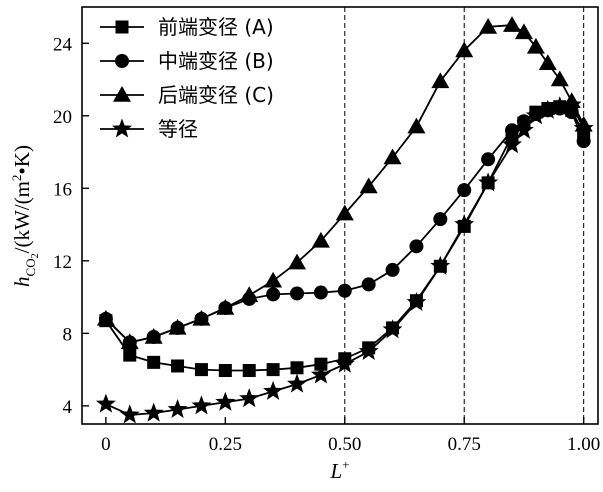  What do you see at coordinates (187, 78) in the screenshot?
I see `legend: 前端变径 (A) 中端变径 (B) 后端变径 (C) 等径` at bounding box center [187, 78].